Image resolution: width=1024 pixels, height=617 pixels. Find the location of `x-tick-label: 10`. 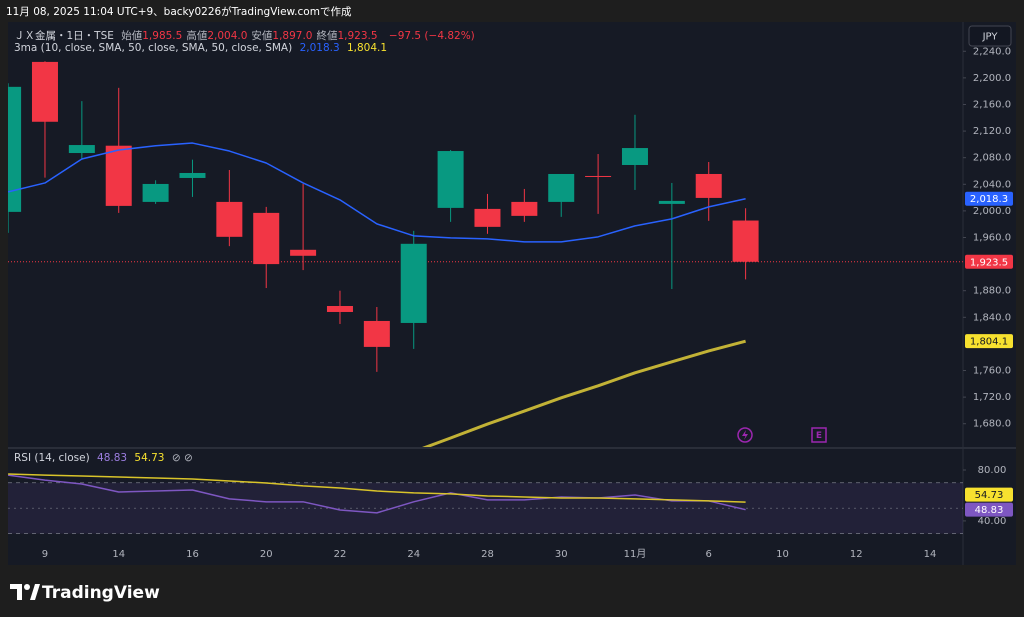

x-tick-label: 10 is located at coordinates (782, 554).